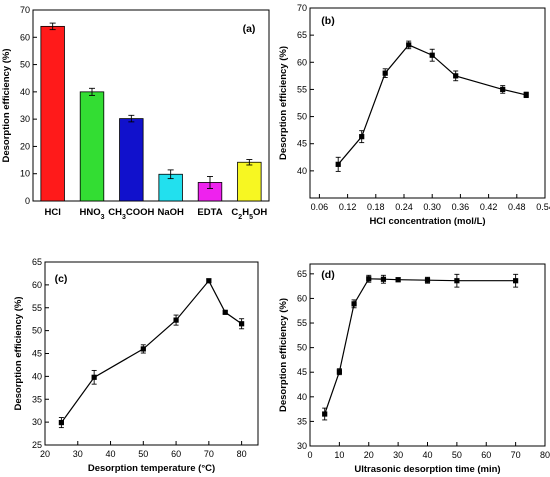 The width and height of the screenshot is (550, 477). I want to click on category-label: C2H5OH, so click(249, 214).